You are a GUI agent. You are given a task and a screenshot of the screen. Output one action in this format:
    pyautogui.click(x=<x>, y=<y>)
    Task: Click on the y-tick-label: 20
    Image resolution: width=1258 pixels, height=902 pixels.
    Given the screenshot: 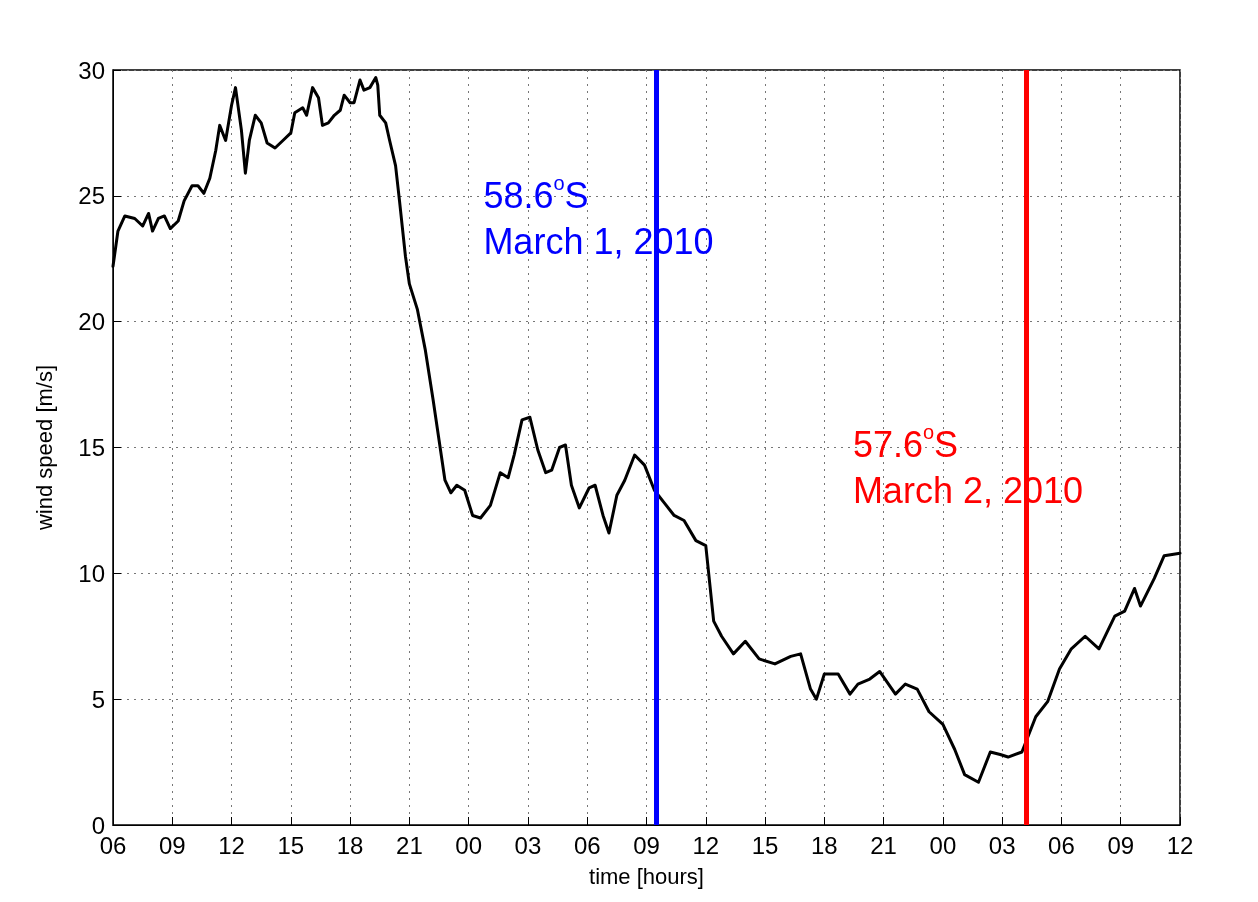 What is the action you would take?
    pyautogui.click(x=91, y=322)
    